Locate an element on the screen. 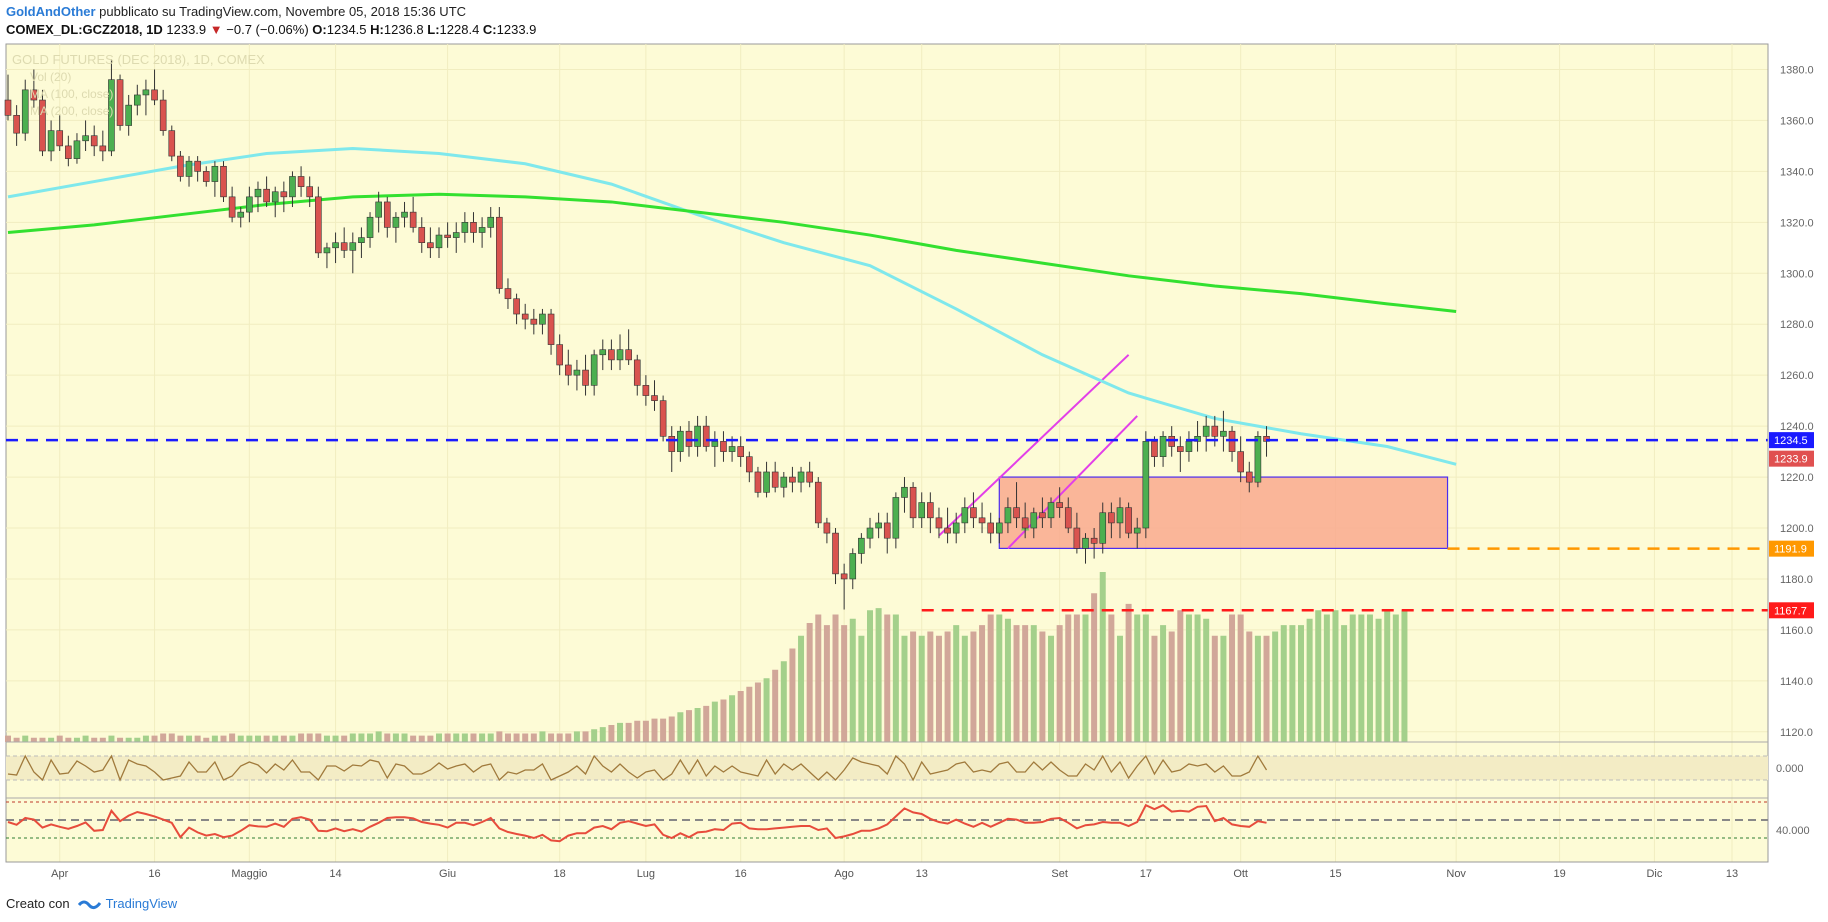 This screenshot has height=922, width=1828. open-label: O: is located at coordinates (319, 29).